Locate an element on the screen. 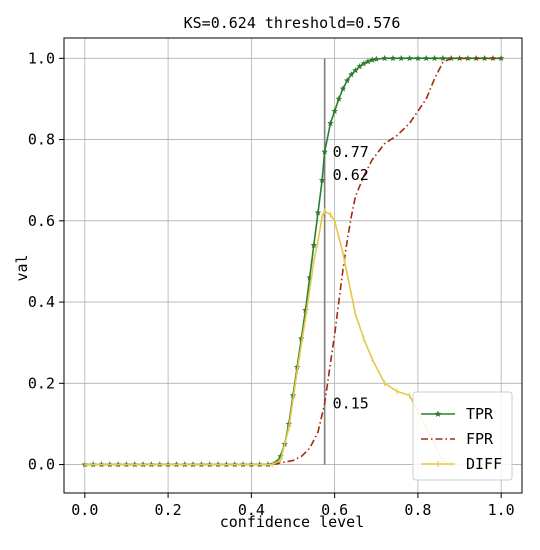  legend-item-diff: DIFF is located at coordinates (461, 464).